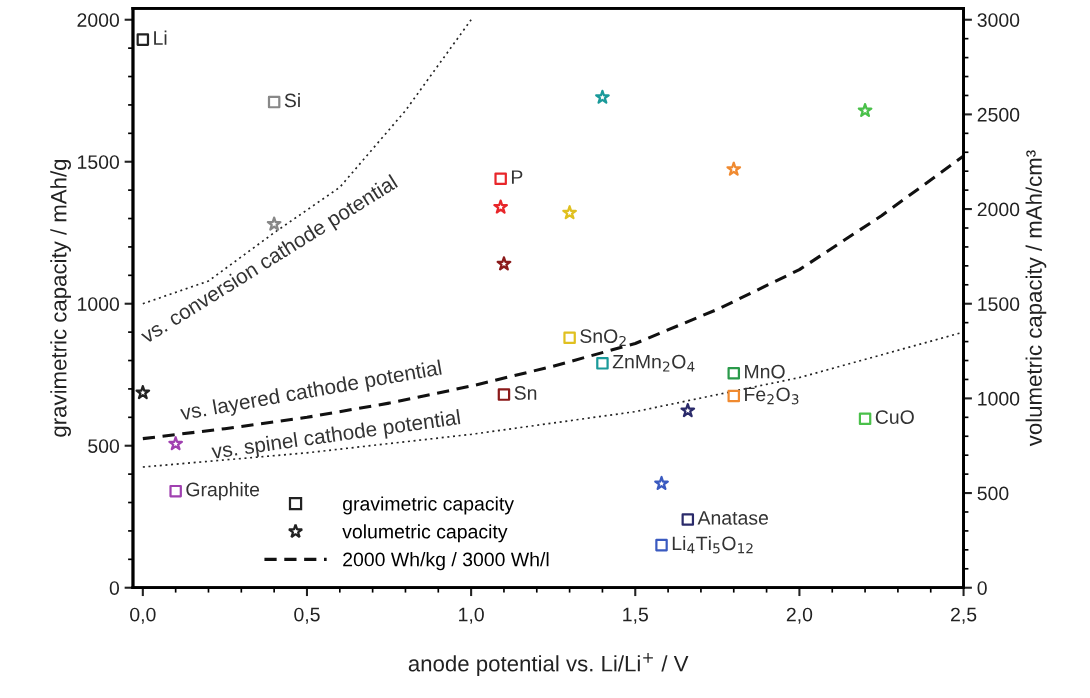 The image size is (1090, 698). I want to click on x-tick-label: 0,0, so click(143, 615).